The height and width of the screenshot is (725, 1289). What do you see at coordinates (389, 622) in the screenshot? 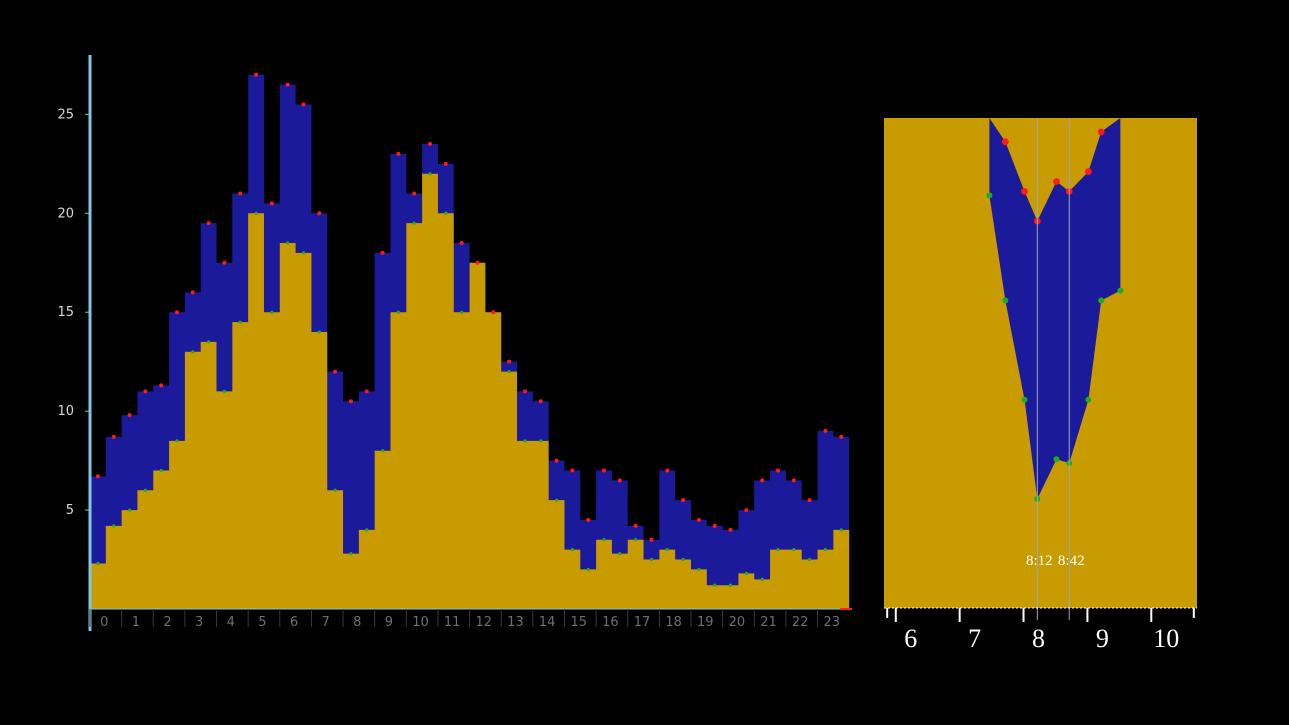
I see `x-tick-label: 9` at bounding box center [389, 622].